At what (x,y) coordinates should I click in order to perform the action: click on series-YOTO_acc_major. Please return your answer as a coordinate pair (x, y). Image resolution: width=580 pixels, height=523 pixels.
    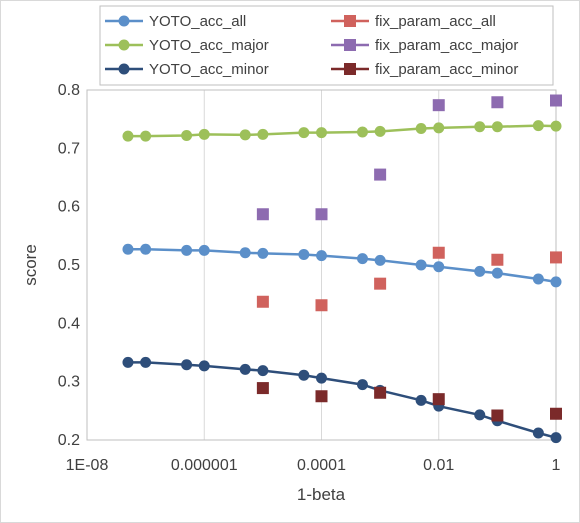
    Looking at the image, I should click on (342, 131).